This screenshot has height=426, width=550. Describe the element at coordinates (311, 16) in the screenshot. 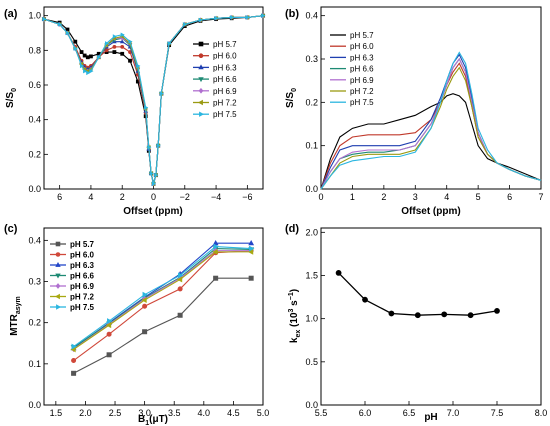

I see `y-tick-label: 0.4` at that location.